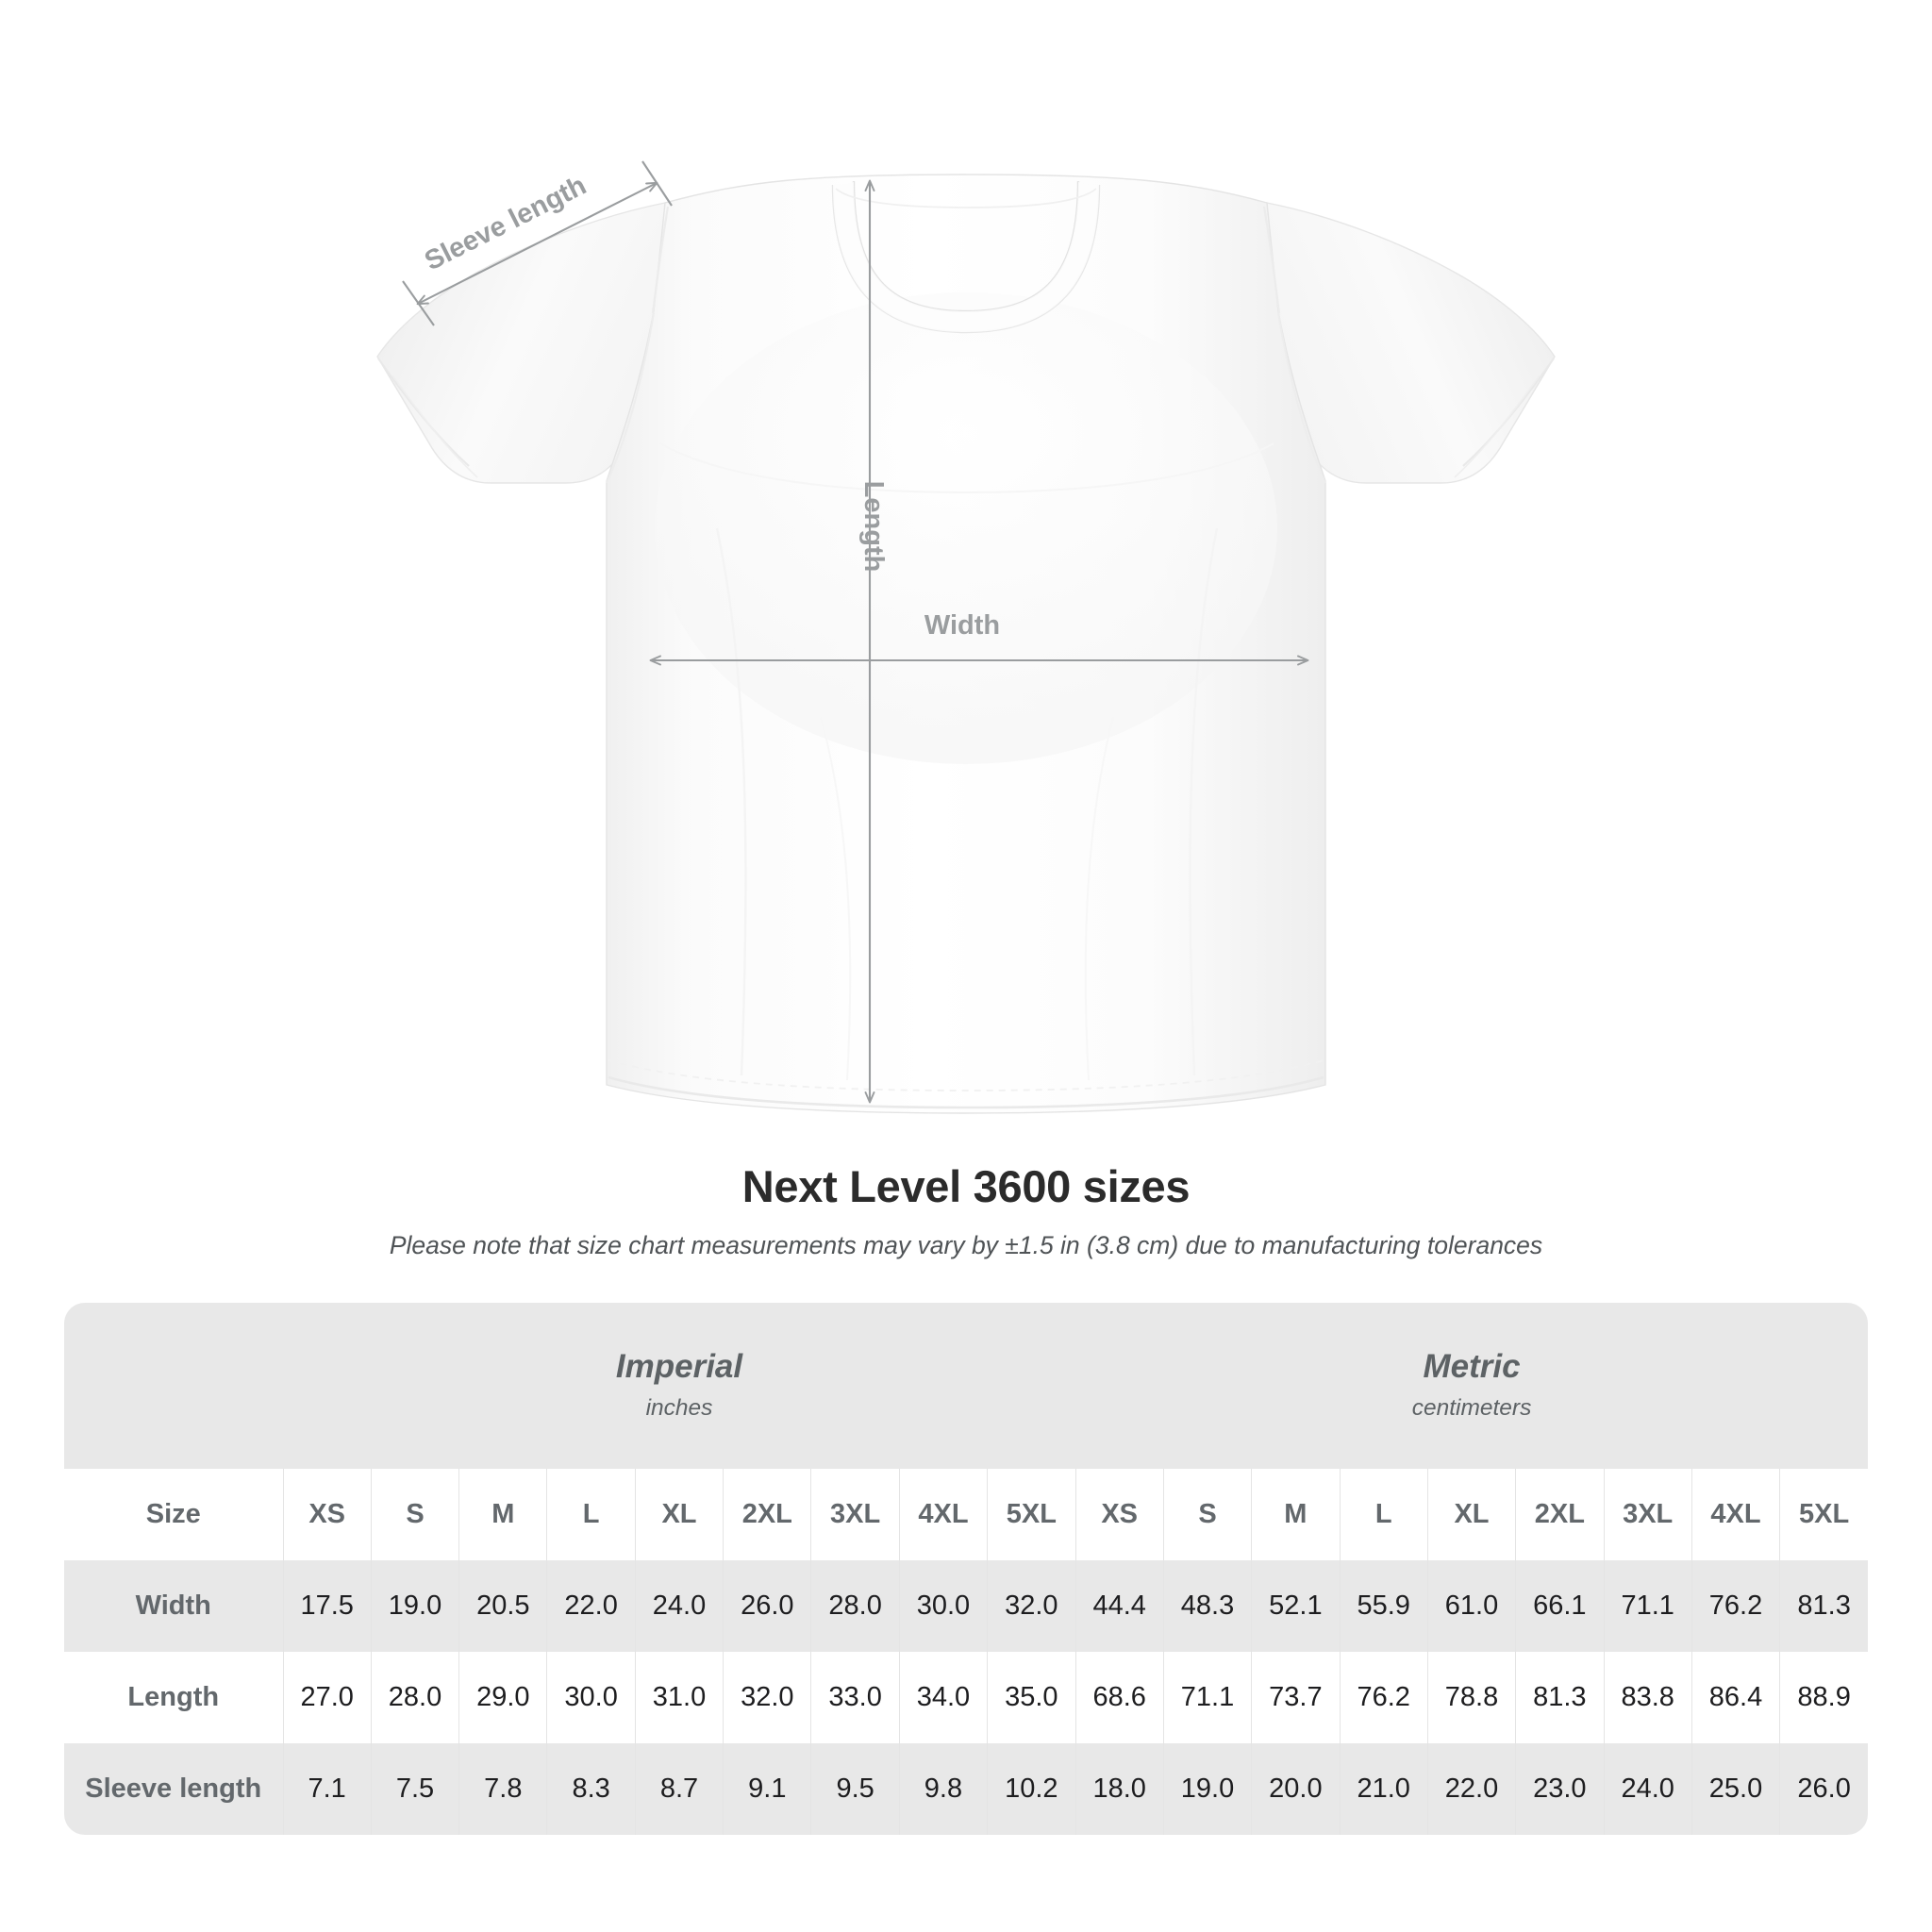  What do you see at coordinates (679, 1515) in the screenshot?
I see `size-header-imperial-xl: XL` at bounding box center [679, 1515].